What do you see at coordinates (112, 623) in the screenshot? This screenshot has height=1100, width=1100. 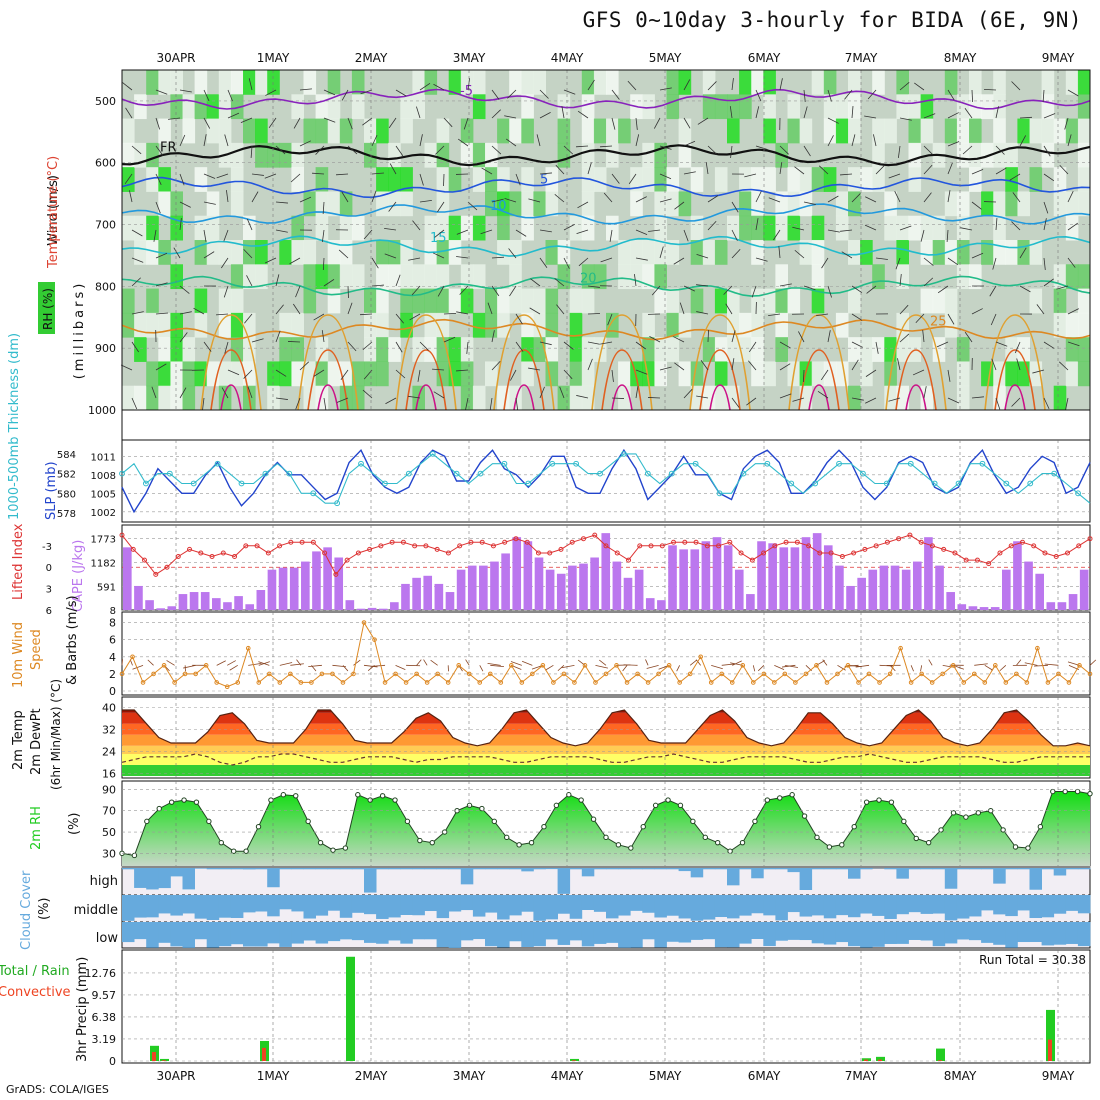 I see `wind-tick-label: 8` at bounding box center [112, 623].